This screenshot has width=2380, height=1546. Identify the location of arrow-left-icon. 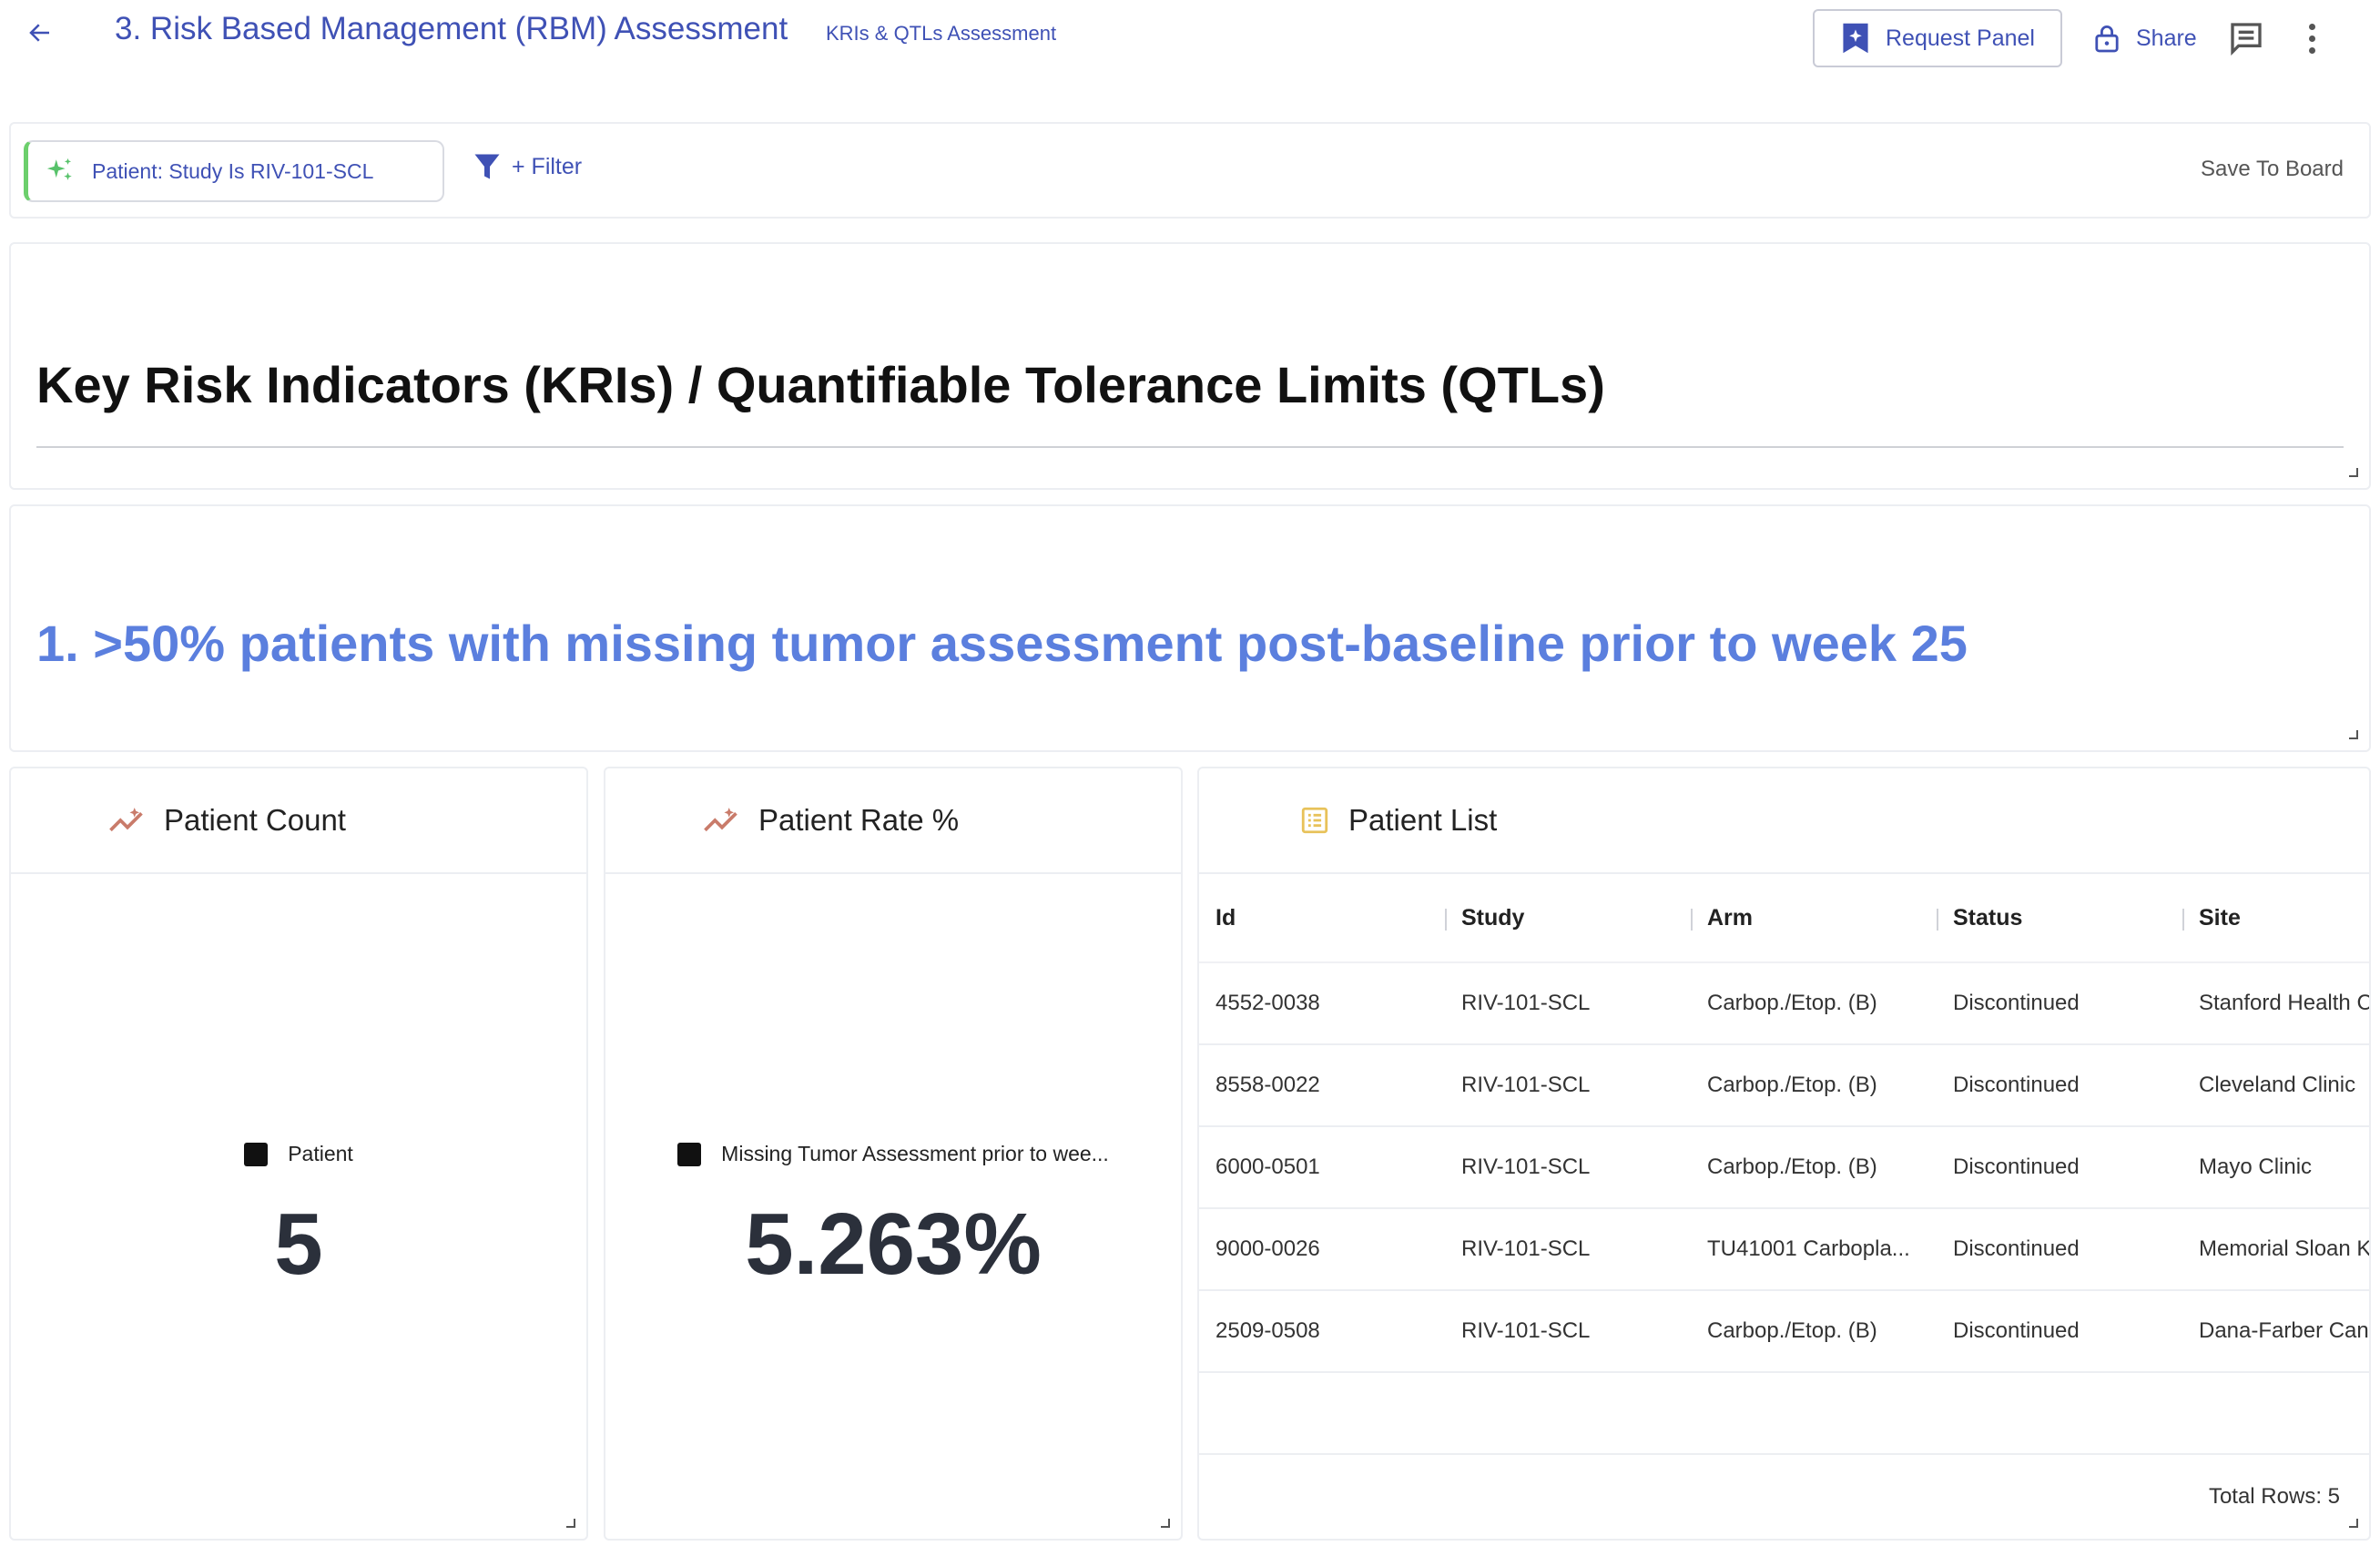
(39, 33).